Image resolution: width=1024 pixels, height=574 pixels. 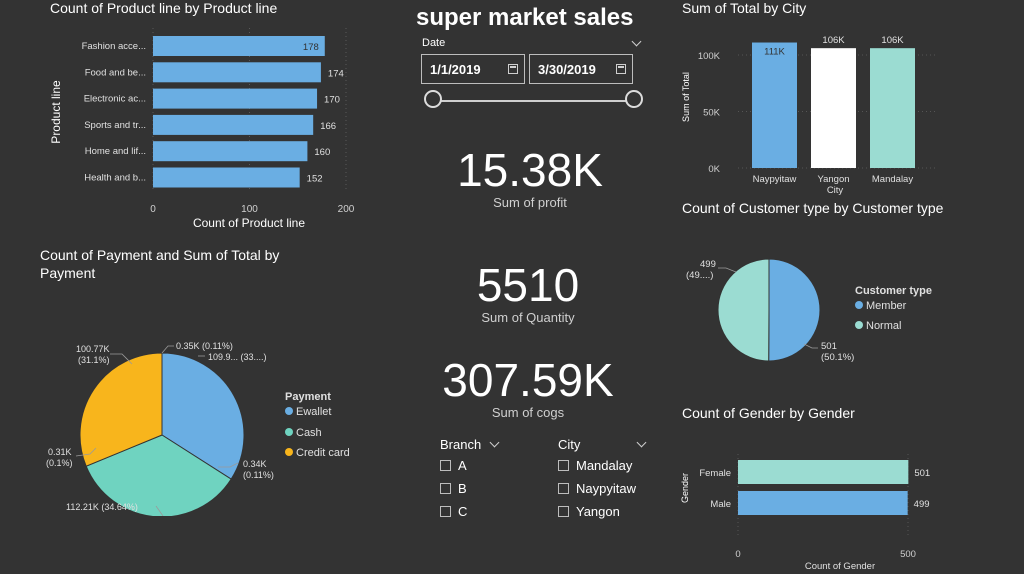 What do you see at coordinates (102, 507) in the screenshot?
I see `slice-label: 112.21K (34.64%)` at bounding box center [102, 507].